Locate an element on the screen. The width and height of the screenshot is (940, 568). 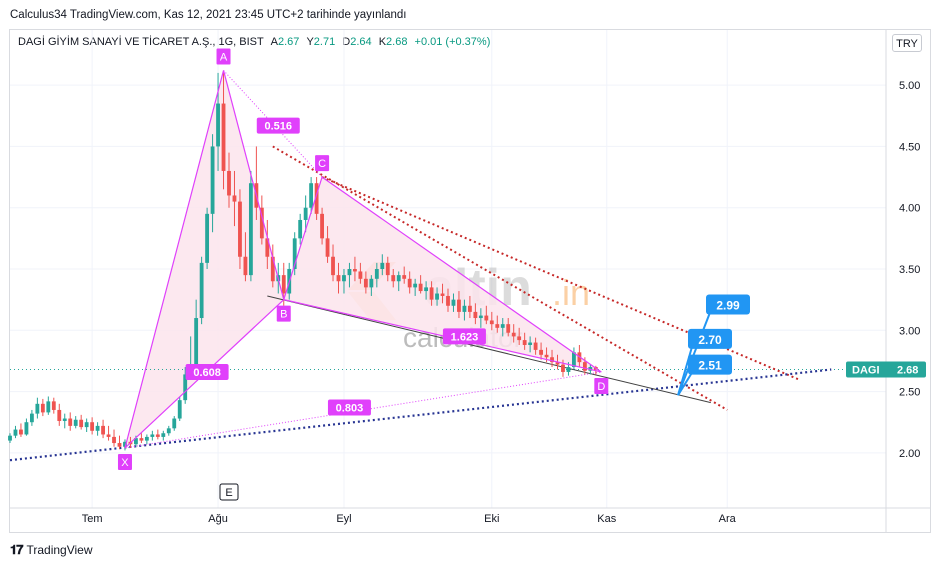
target-callout: 2.70 is located at coordinates (710, 338).